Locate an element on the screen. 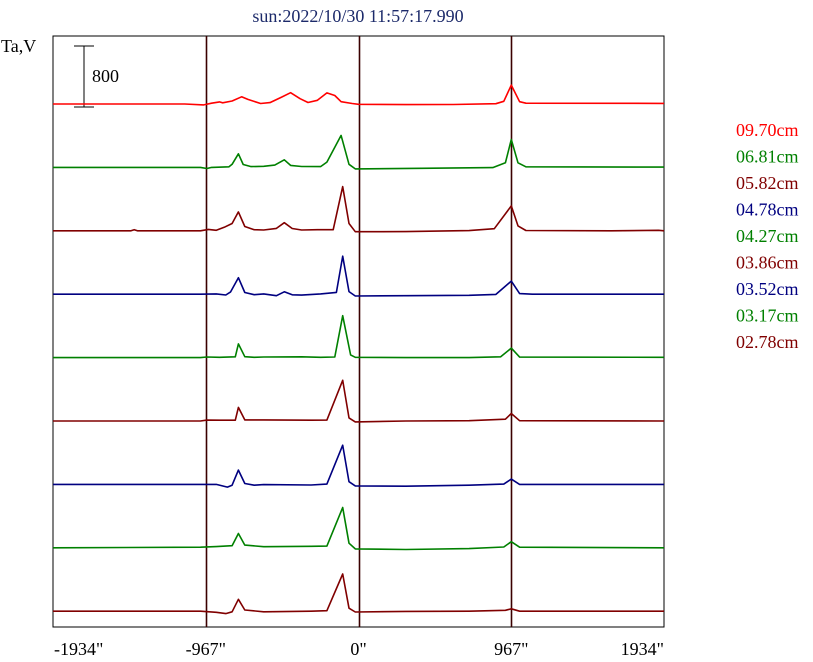  trace-04.27cm is located at coordinates (359, 336).